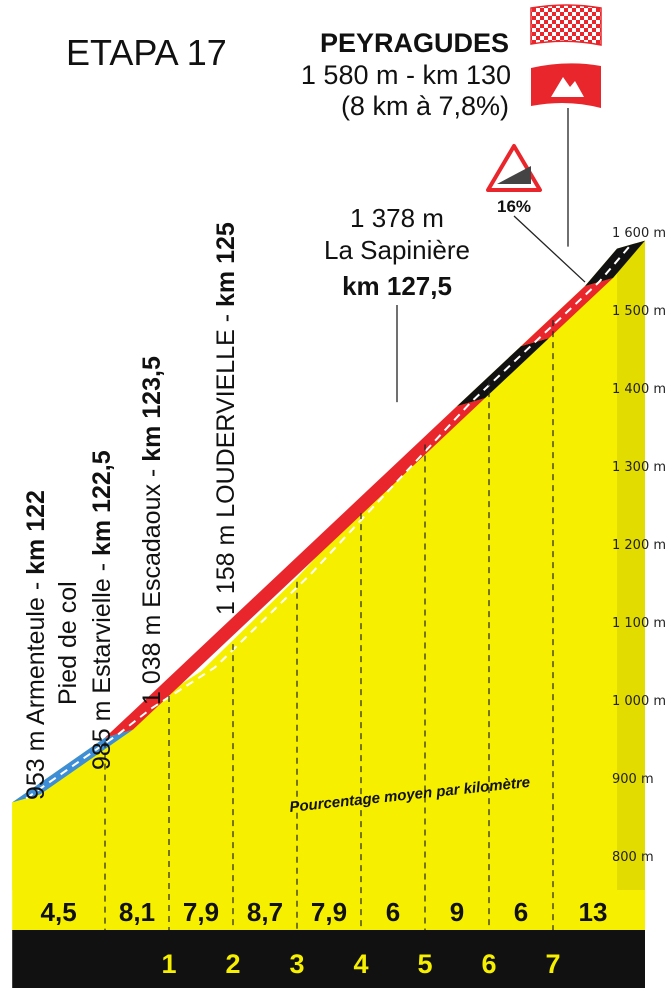  I want to click on km-tick-label: 1, so click(168, 964).